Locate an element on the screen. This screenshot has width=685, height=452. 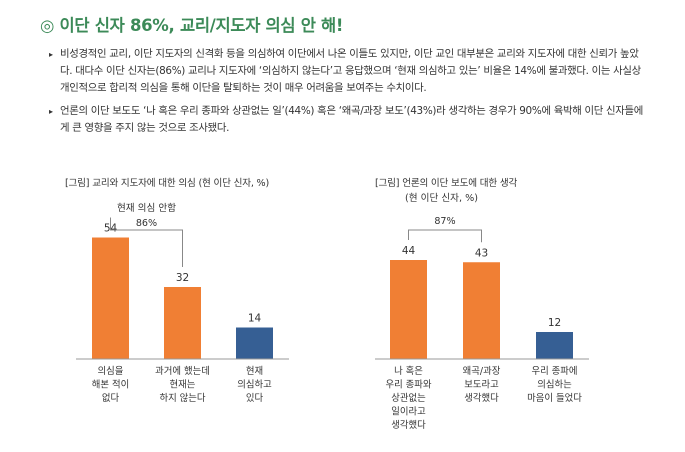
chart-title: [그림] 교리와 지도자에 대한 의심 (현 이단 신자, %) is located at coordinates (167, 183).